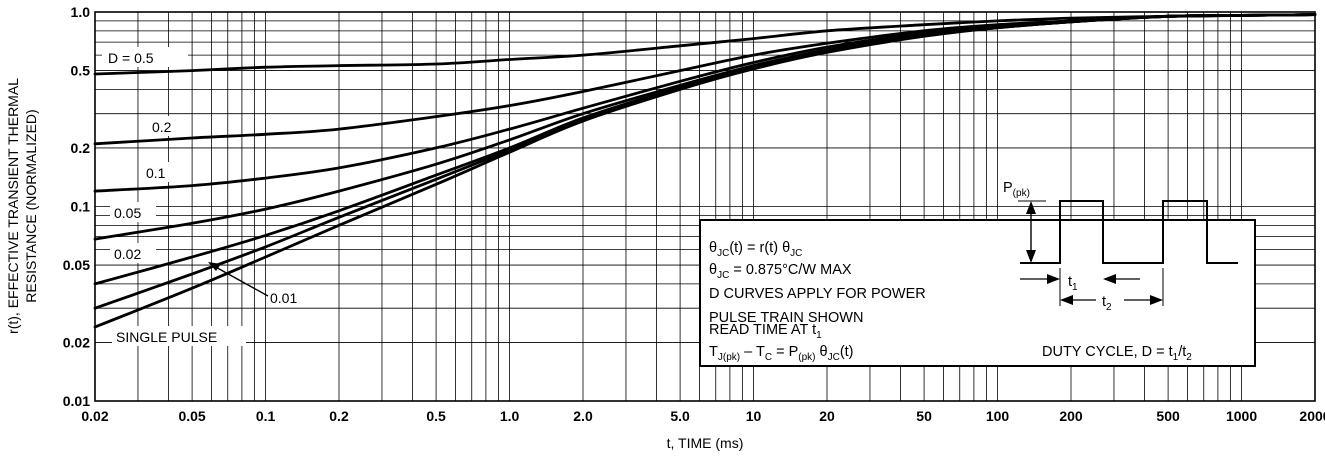  I want to click on series-label-001: 0.01, so click(283, 298).